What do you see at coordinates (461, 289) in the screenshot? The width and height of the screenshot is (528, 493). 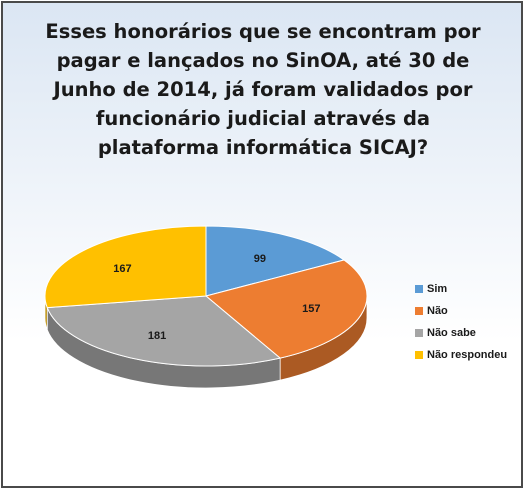 I see `legend-item-sim: Sim` at bounding box center [461, 289].